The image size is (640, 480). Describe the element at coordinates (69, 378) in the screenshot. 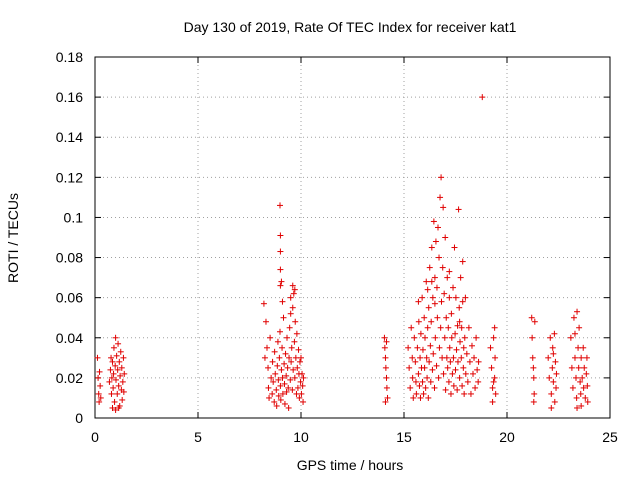

I see `y-tick-label-0.02: 0.02` at that location.